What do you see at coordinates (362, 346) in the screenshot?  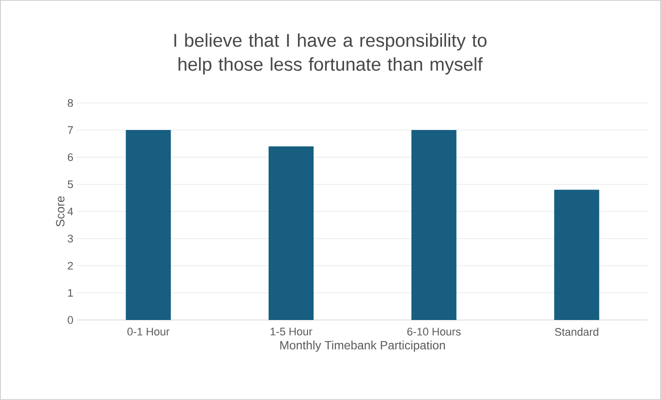 I see `x-axis-title: Monthly Timebank Participation` at bounding box center [362, 346].